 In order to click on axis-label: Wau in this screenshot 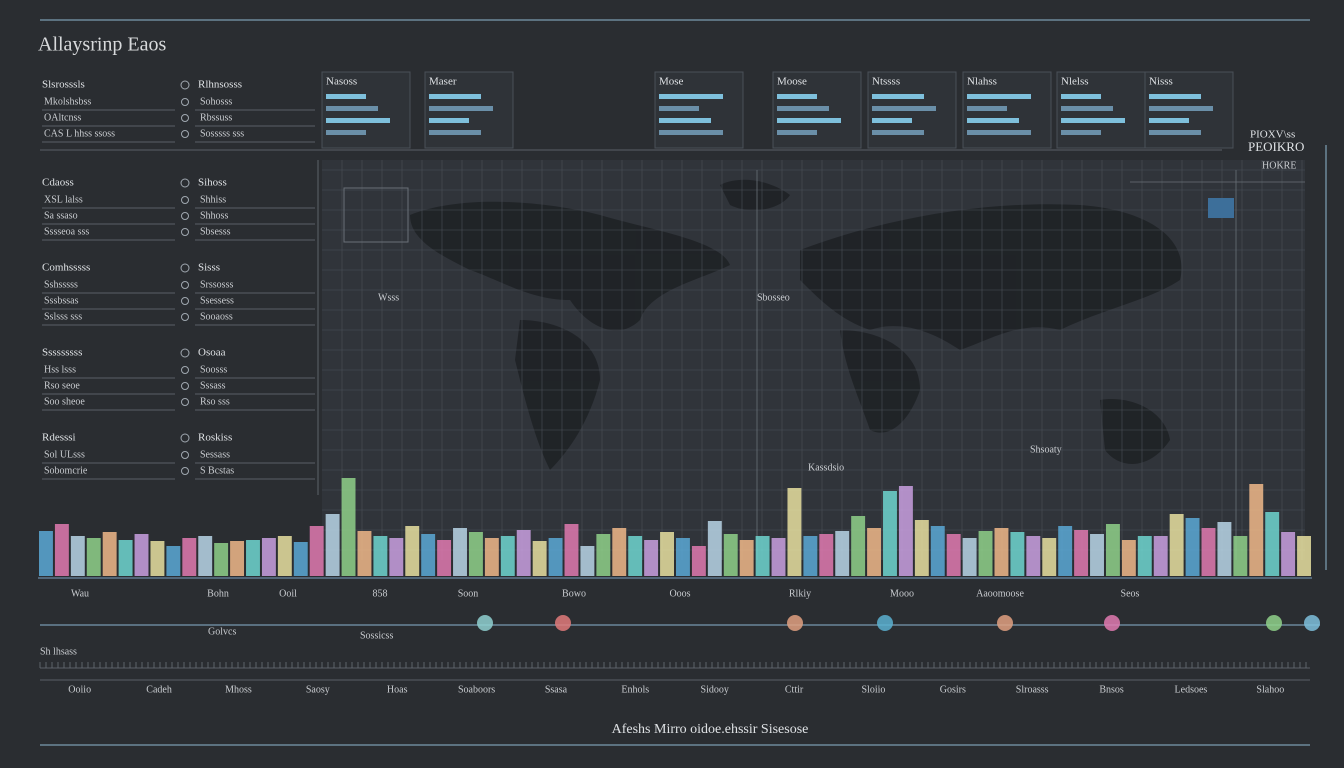, I will do `click(80, 593)`.